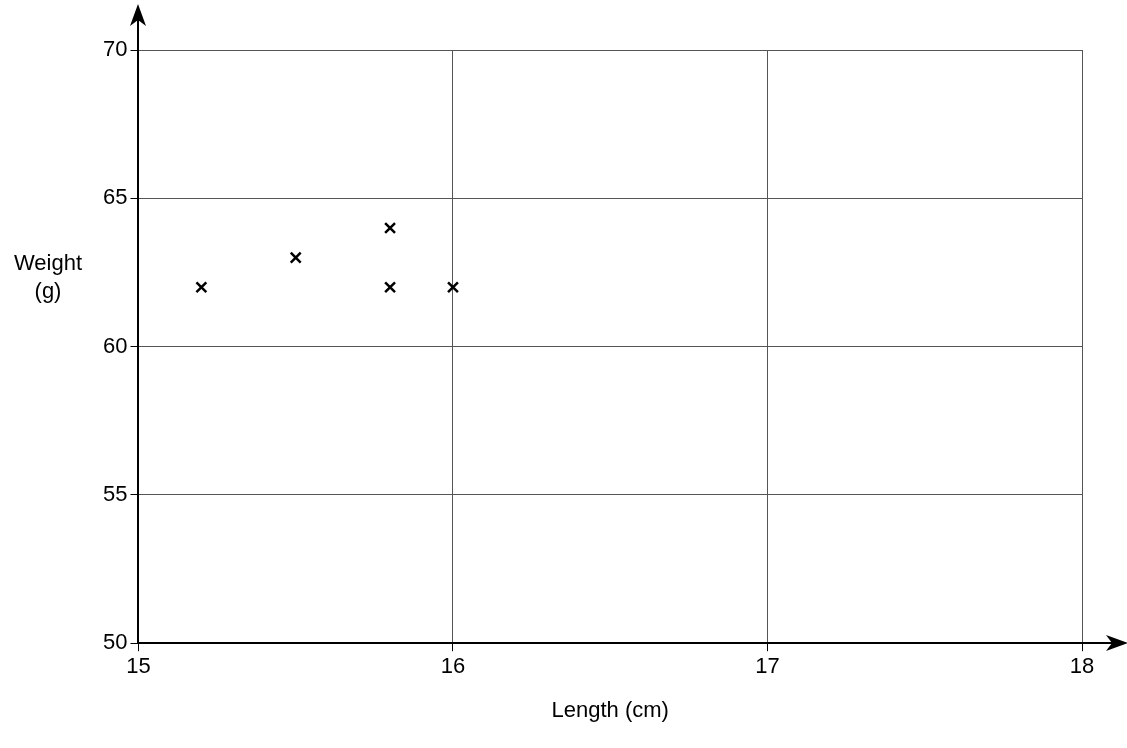  I want to click on x-tick-label: 18, so click(1082, 666).